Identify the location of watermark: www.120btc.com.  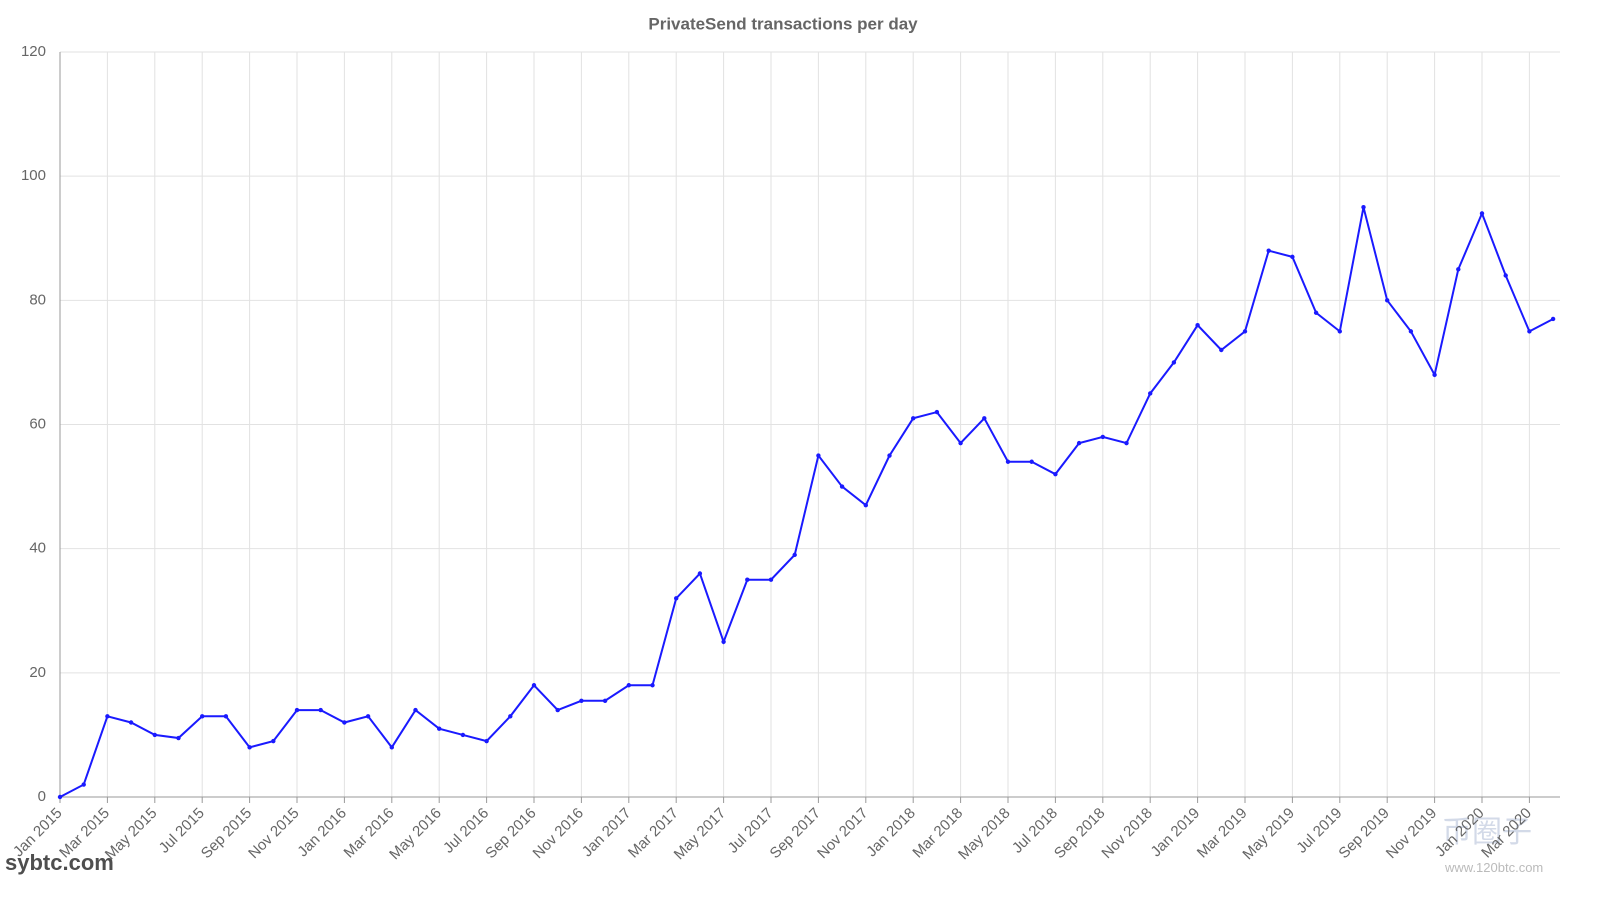
(1493, 867).